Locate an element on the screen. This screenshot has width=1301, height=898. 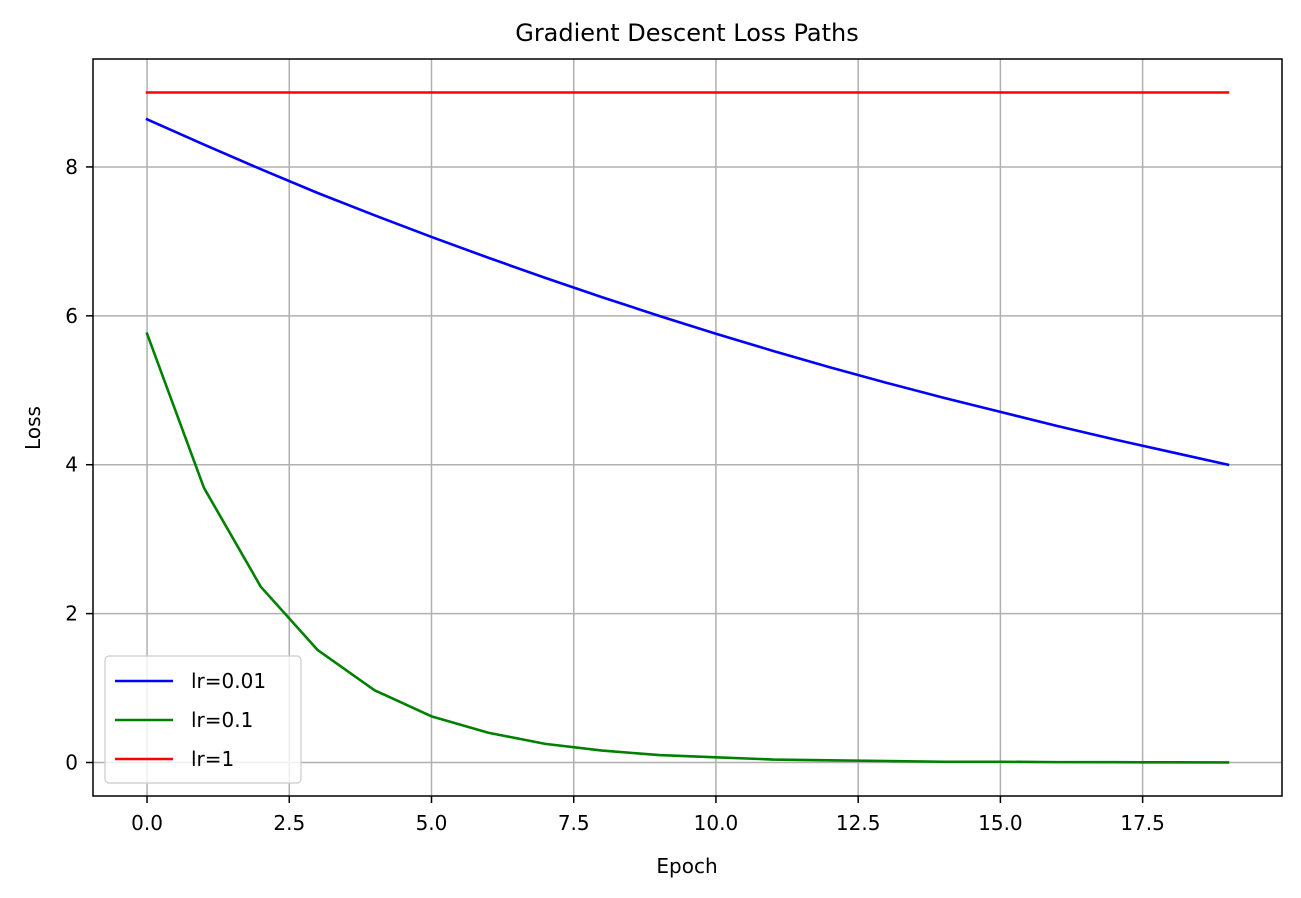
x-tick-label: 0.0 is located at coordinates (147, 823).